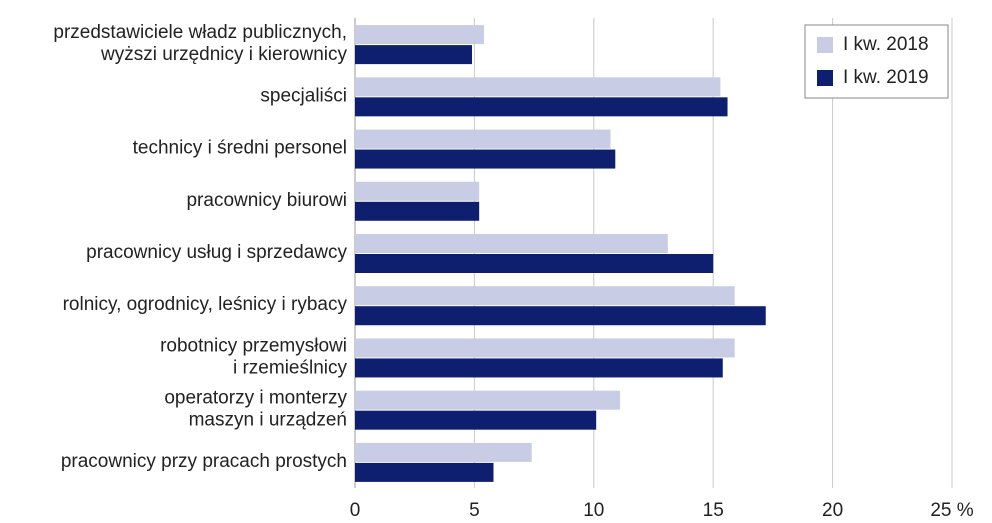 The height and width of the screenshot is (523, 992). I want to click on x-tick-label: 0, so click(355, 510).